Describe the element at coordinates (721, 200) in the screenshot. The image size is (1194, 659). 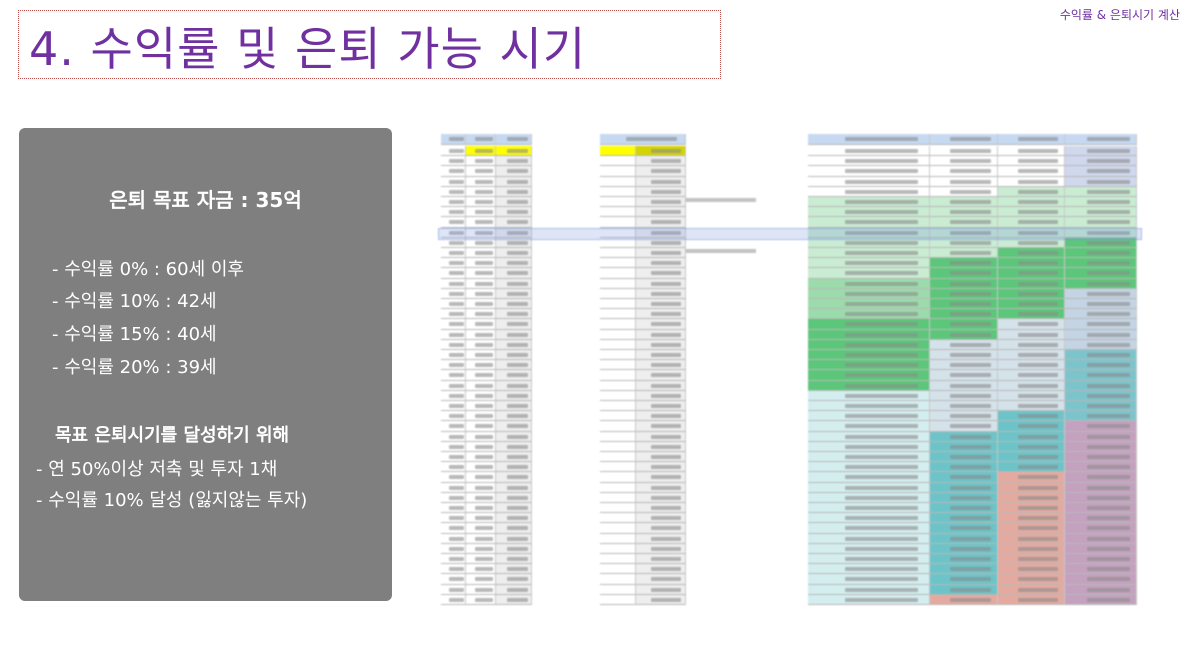
I see `sheet-annotation` at that location.